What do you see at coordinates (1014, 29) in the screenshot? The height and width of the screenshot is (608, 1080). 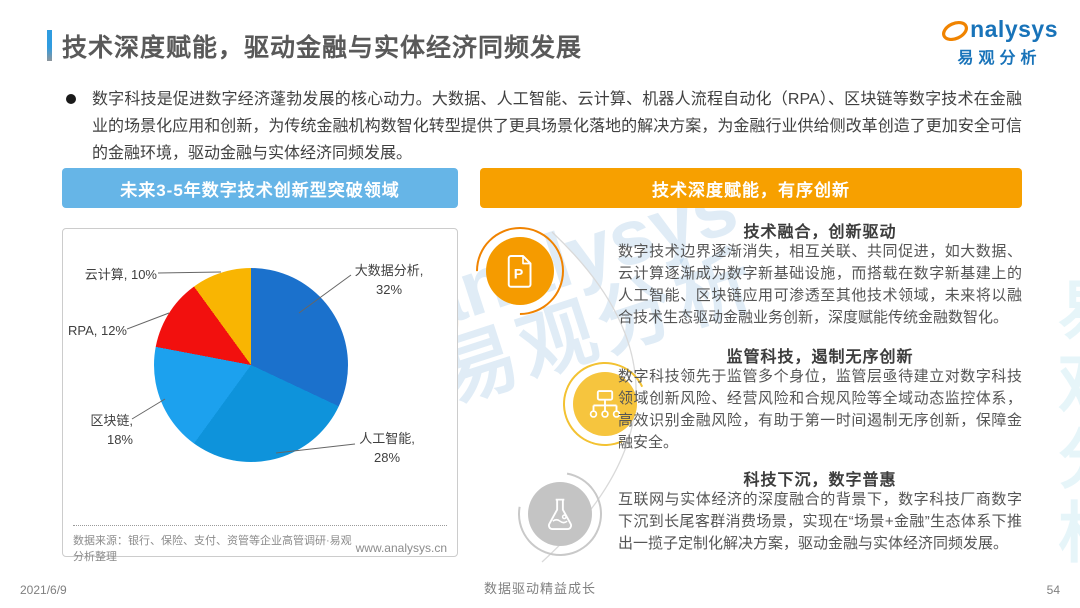 I see `logo-brand-text: nalysys` at bounding box center [1014, 29].